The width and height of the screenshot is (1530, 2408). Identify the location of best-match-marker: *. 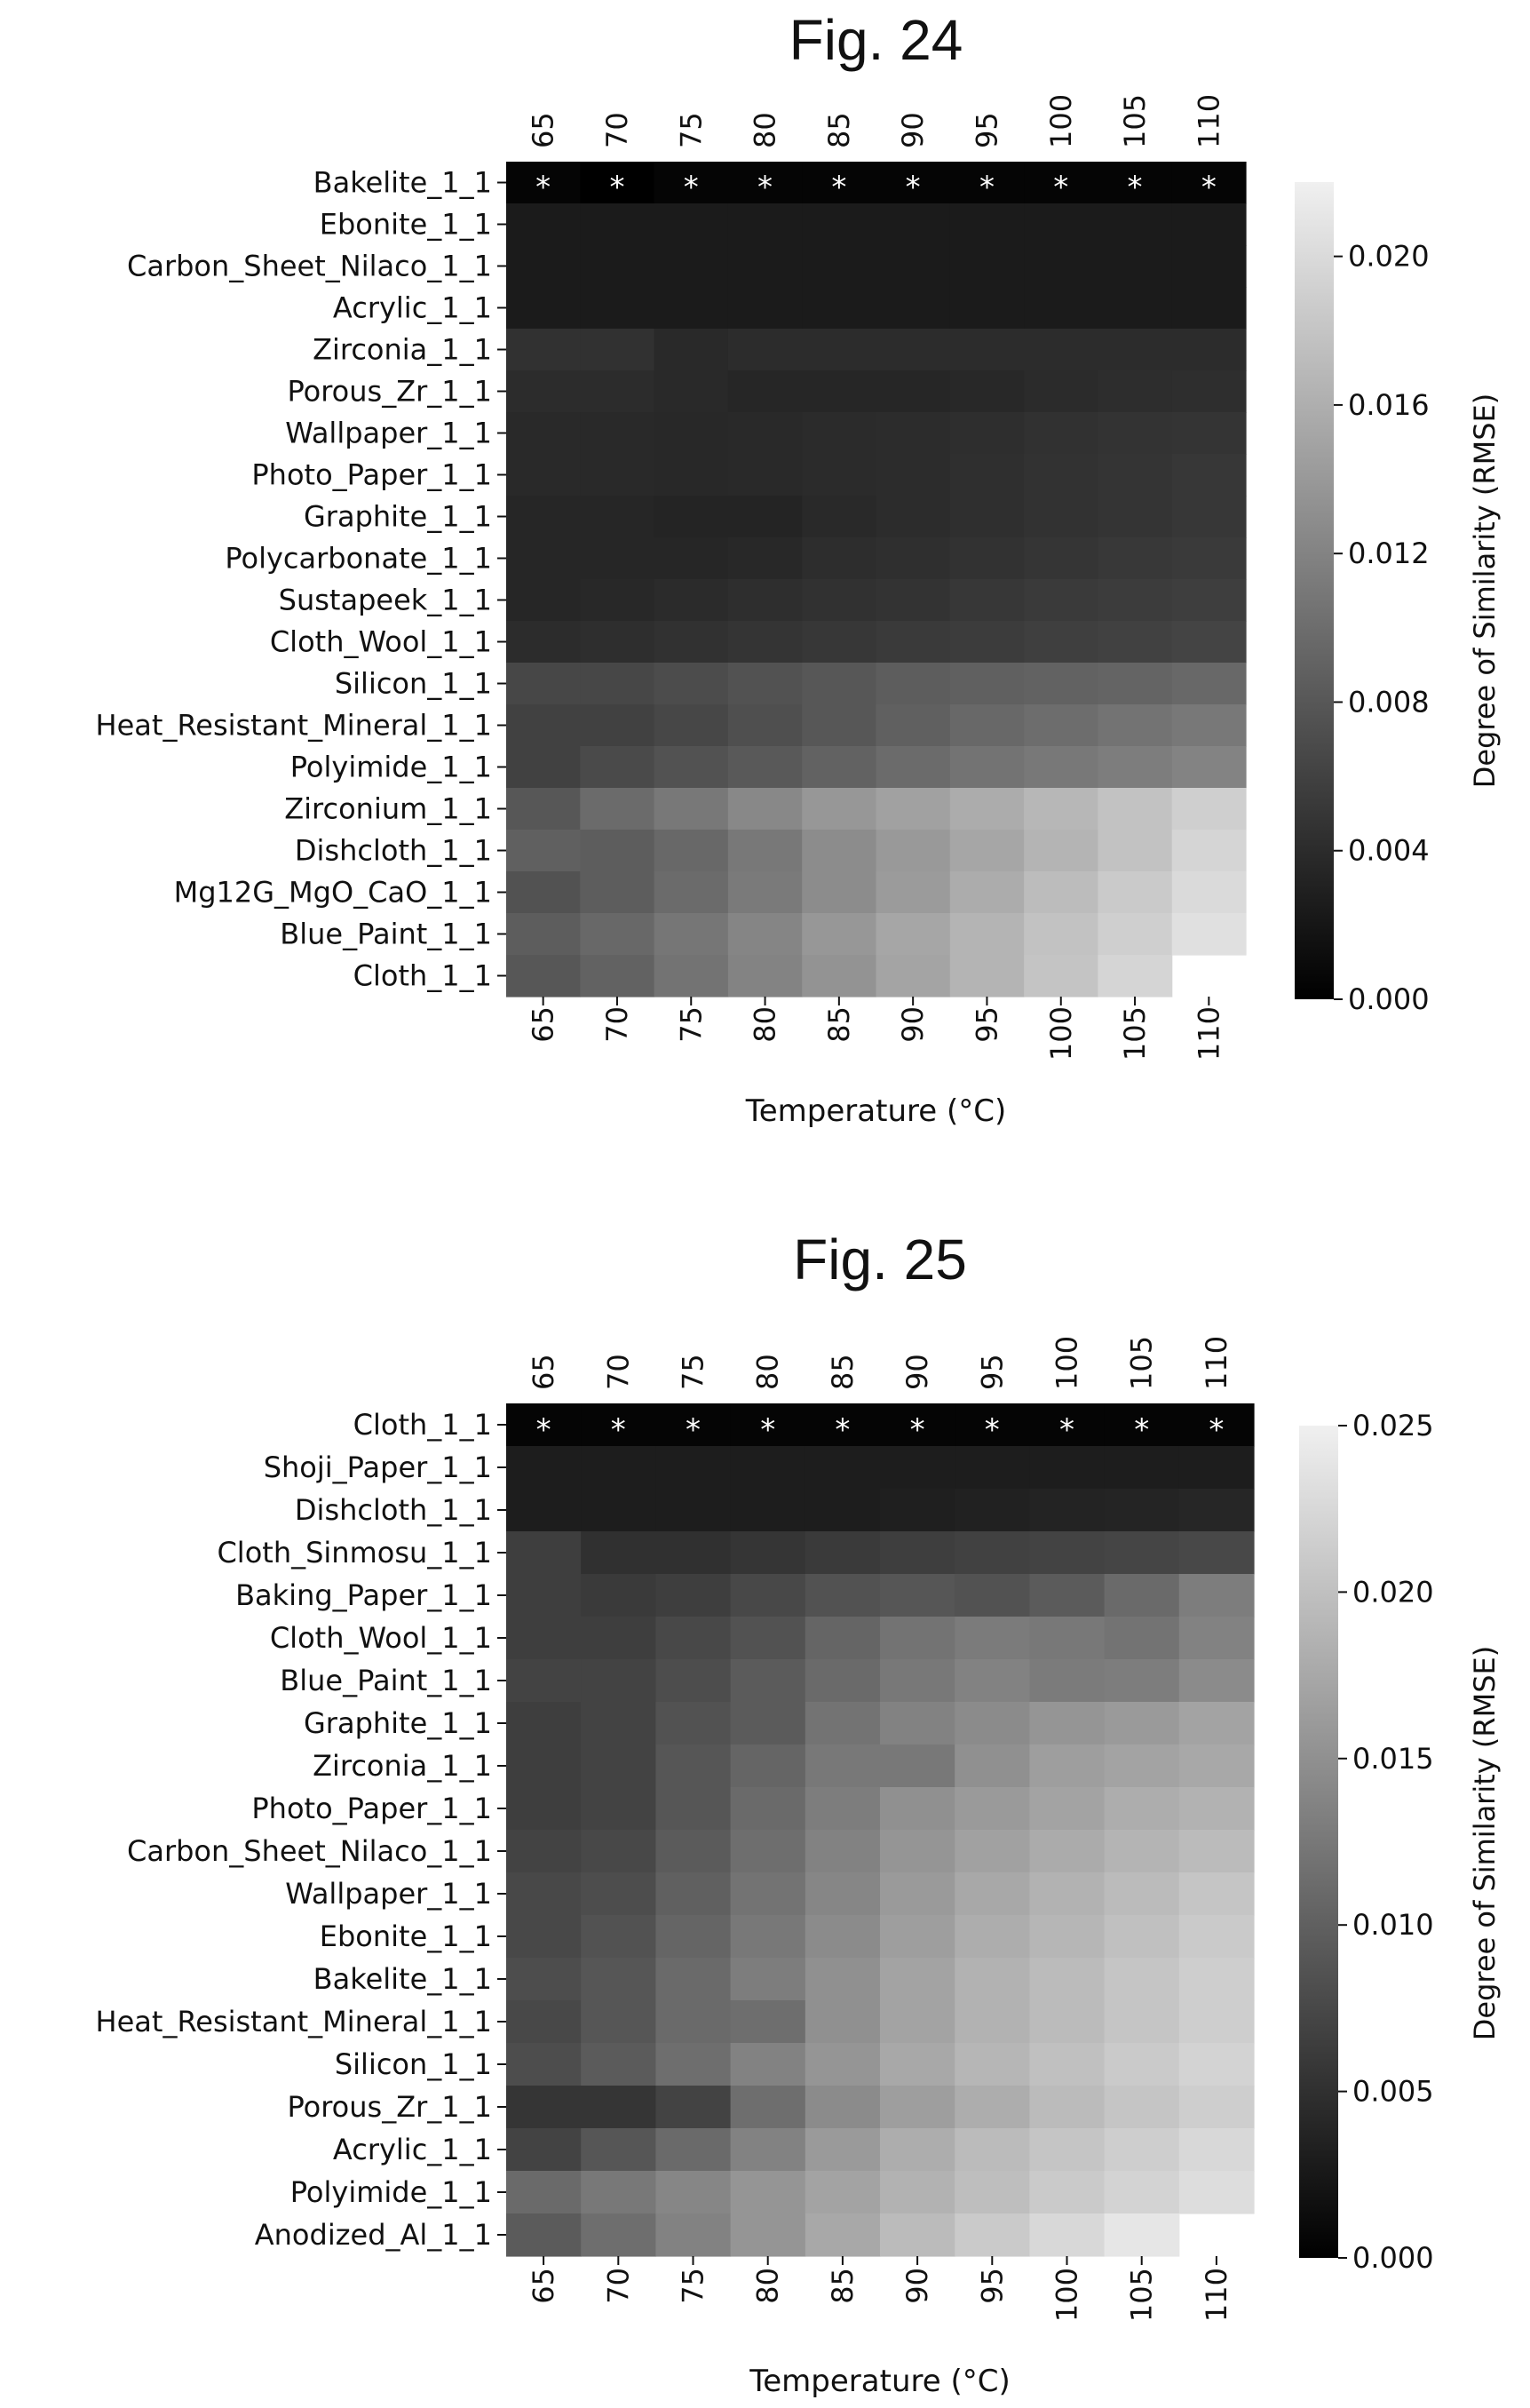
(1209, 187).